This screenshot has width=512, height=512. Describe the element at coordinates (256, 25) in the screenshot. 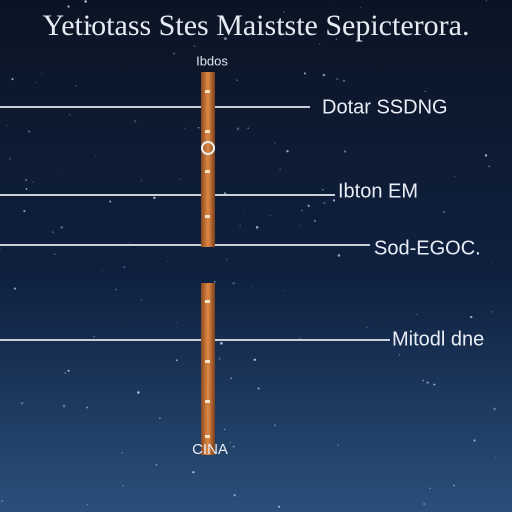

I see `title: Yetiotass Stes Maistste Sepicterora.` at that location.